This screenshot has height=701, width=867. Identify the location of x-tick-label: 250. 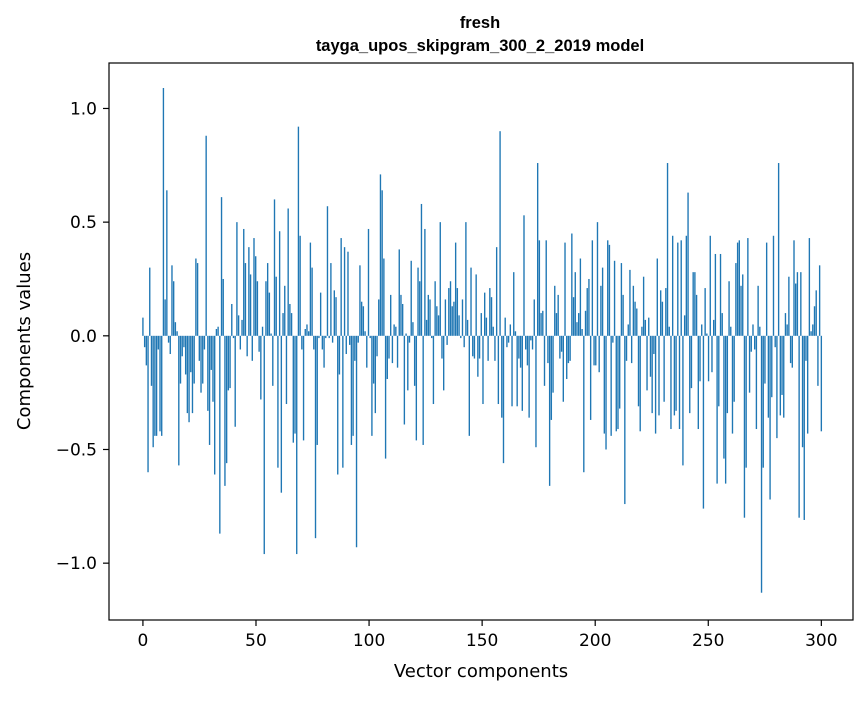
(708, 641).